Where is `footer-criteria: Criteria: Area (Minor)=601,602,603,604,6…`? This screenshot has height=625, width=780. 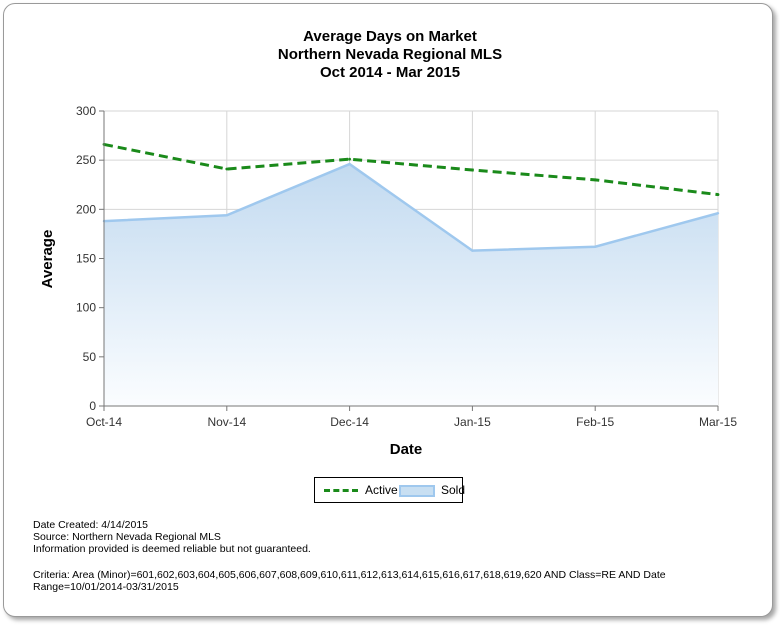
footer-criteria: Criteria: Area (Minor)=601,602,603,604,6… is located at coordinates (349, 575).